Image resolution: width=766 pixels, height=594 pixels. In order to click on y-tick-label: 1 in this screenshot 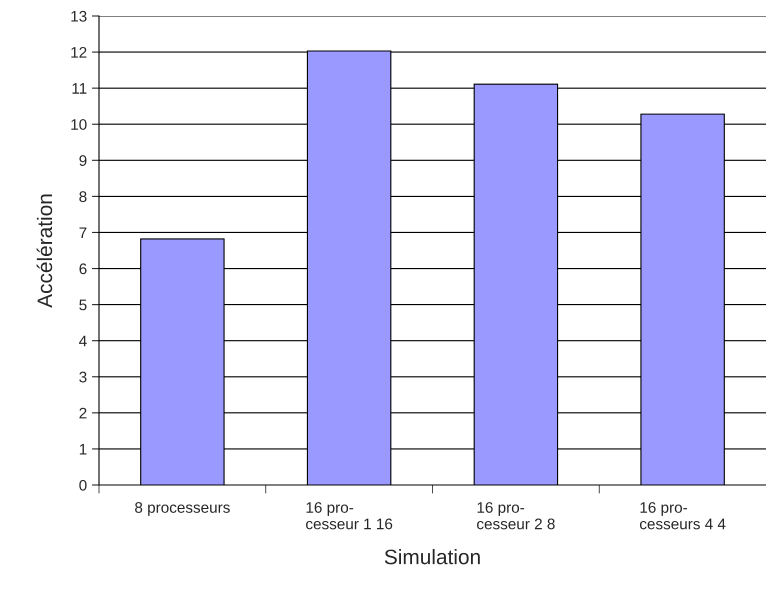, I will do `click(83, 449)`.